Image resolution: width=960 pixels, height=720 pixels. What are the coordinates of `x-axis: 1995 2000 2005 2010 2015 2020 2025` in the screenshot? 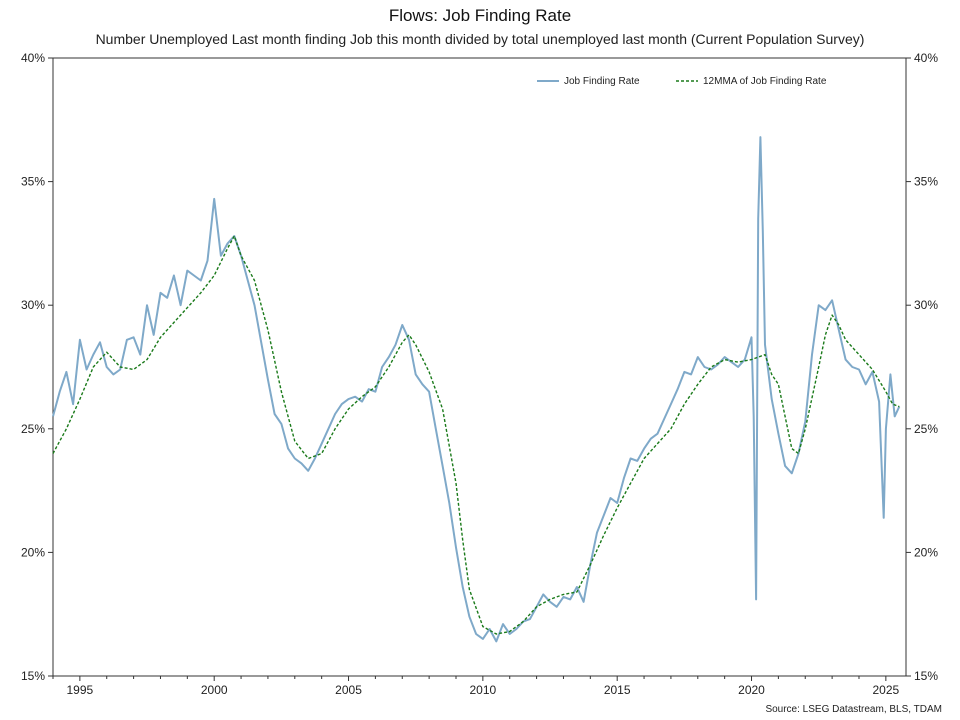 It's located at (476, 686).